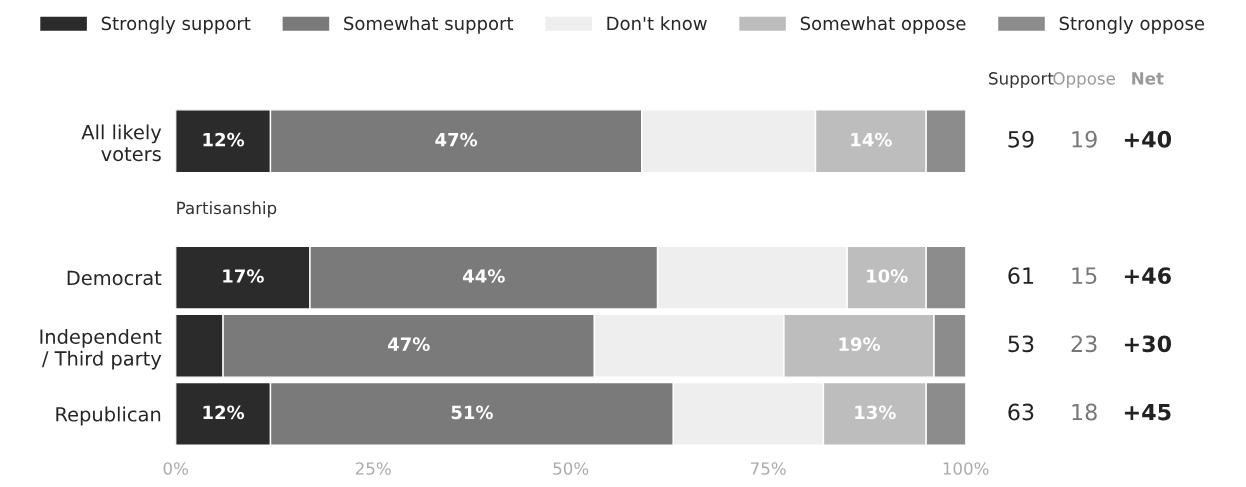  Describe the element at coordinates (1021, 139) in the screenshot. I see `text: 59` at that location.